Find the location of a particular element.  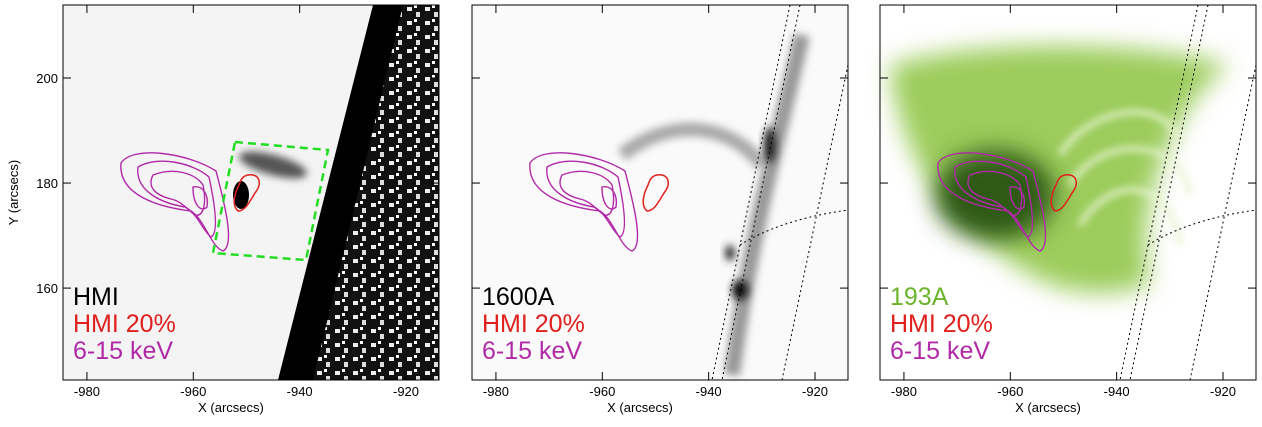

y-tick-label: 160 is located at coordinates (47, 288).